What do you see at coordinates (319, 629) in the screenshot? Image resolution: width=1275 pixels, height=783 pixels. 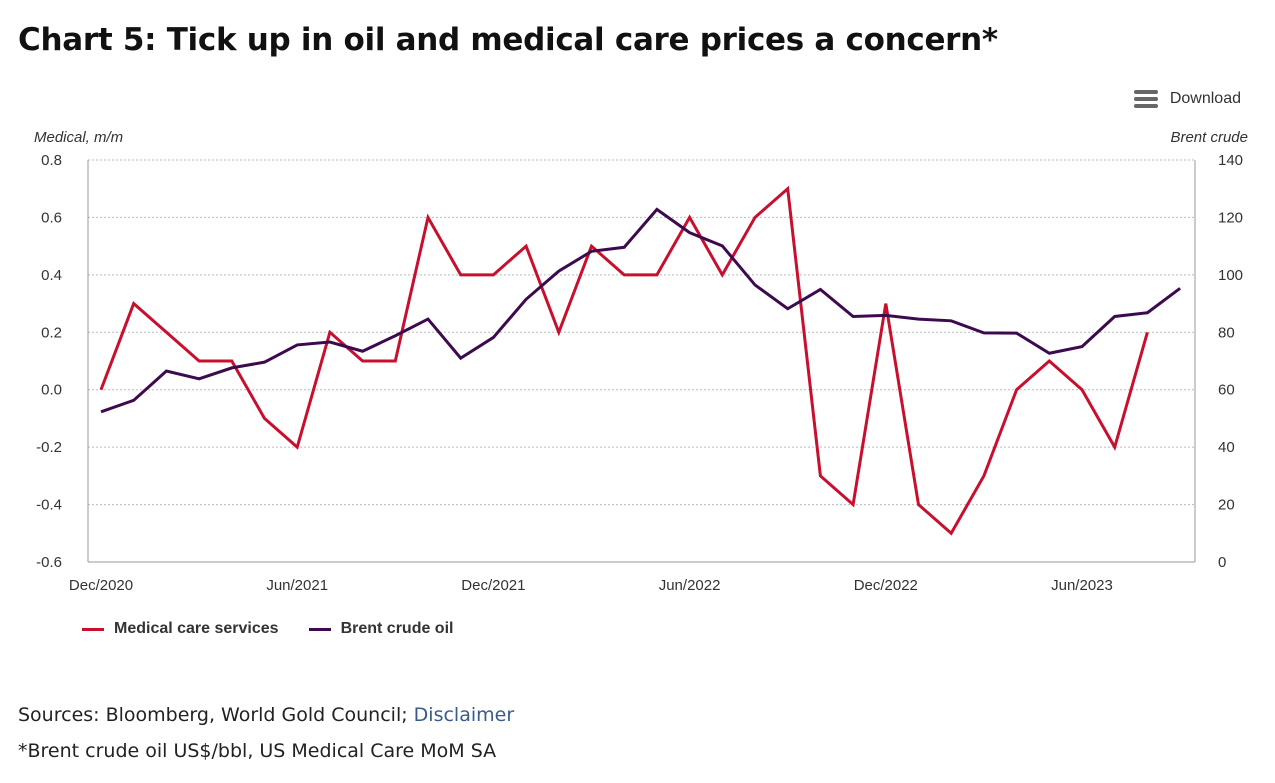 I see `legend-swatch-brent` at bounding box center [319, 629].